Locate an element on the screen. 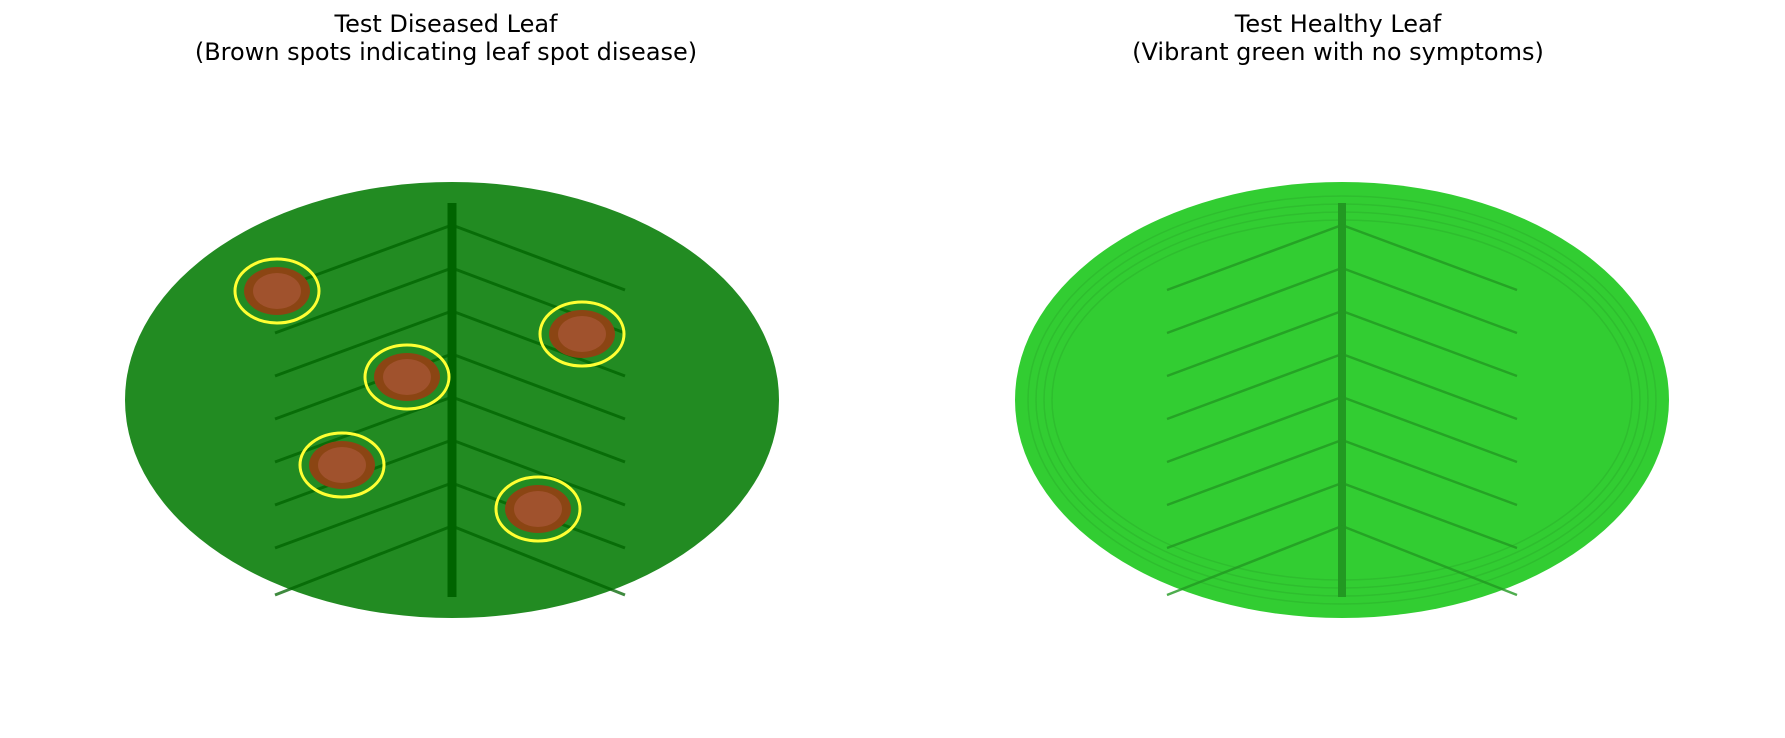  healthy-leaf-subtitle-line: (Vibrant green with no symptoms) is located at coordinates (1338, 52).